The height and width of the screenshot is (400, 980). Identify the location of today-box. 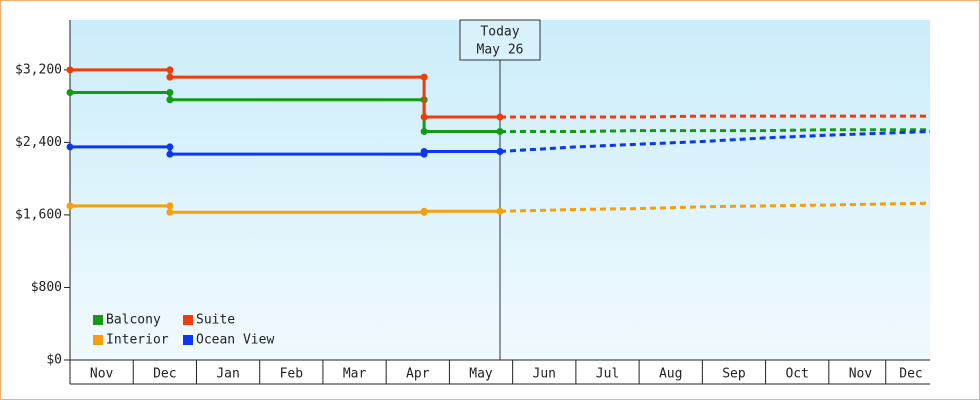
(500, 40).